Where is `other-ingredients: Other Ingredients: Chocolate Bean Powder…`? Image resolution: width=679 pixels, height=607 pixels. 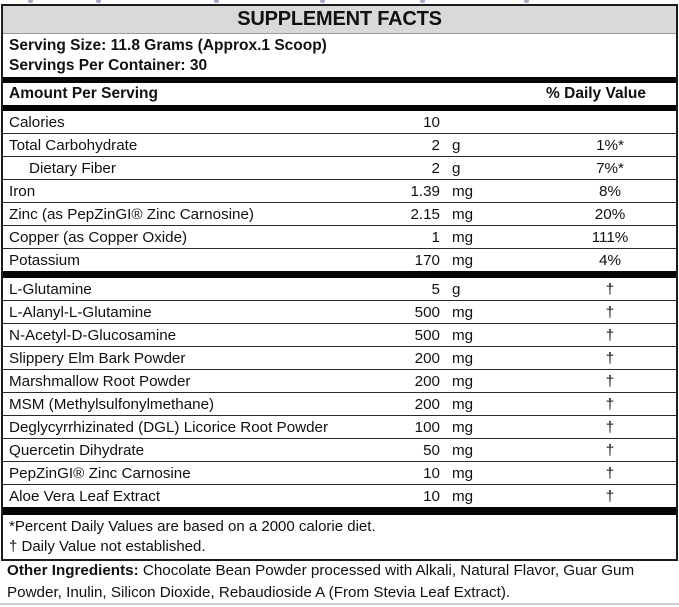 other-ingredients: Other Ingredients: Chocolate Bean Powder… is located at coordinates (338, 582).